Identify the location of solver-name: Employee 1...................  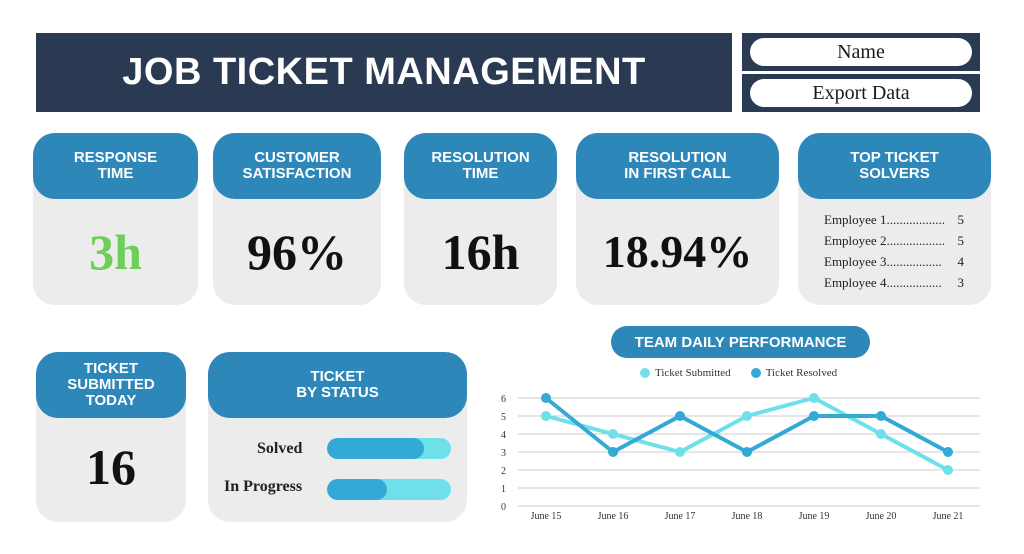
(884, 219).